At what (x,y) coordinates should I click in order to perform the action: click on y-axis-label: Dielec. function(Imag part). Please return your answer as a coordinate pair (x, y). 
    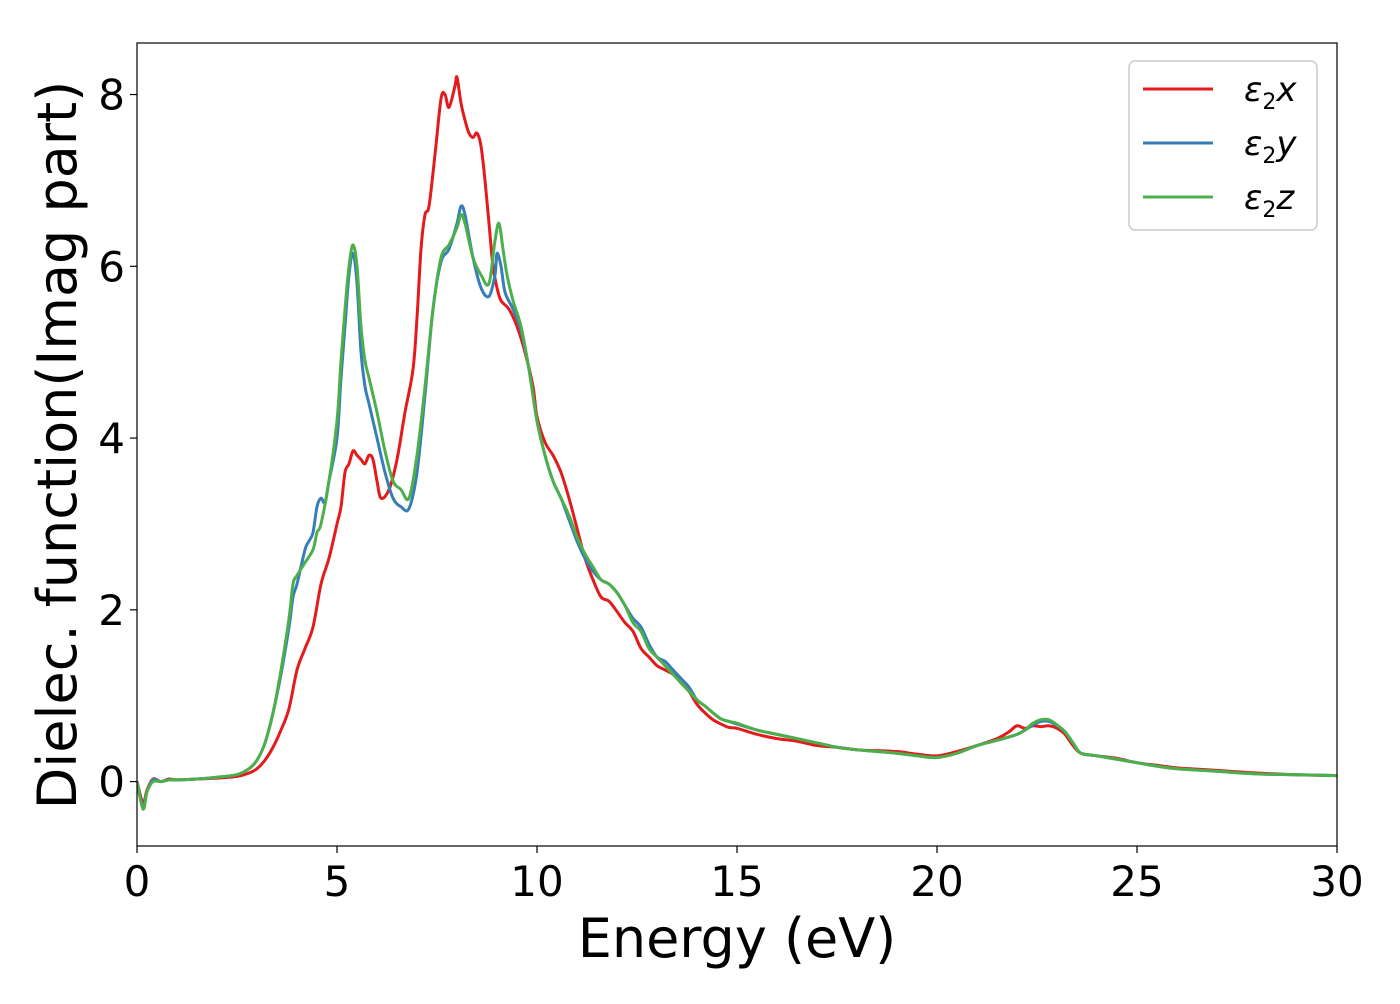
    Looking at the image, I should click on (57, 445).